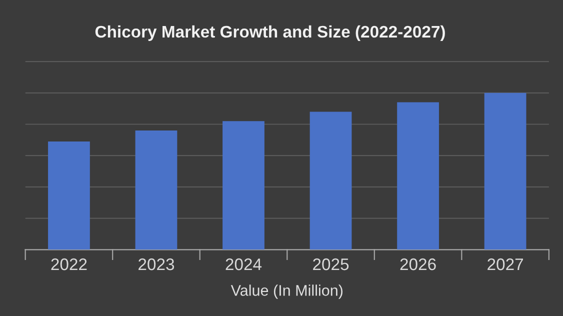  What do you see at coordinates (69, 264) in the screenshot?
I see `x-tick-label: 2022` at bounding box center [69, 264].